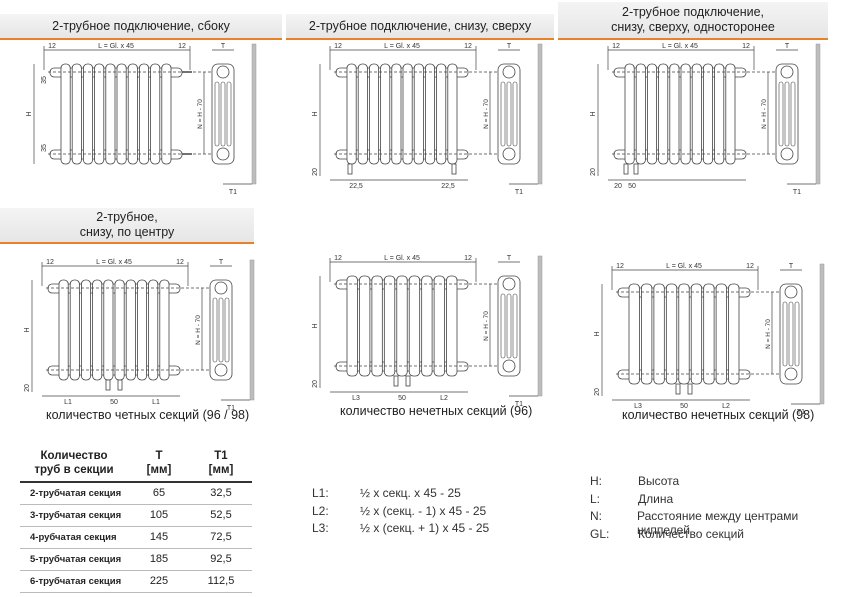  What do you see at coordinates (410, 493) in the screenshot?
I see `formula-value: ½ x секц. x 45 - 25` at bounding box center [410, 493].